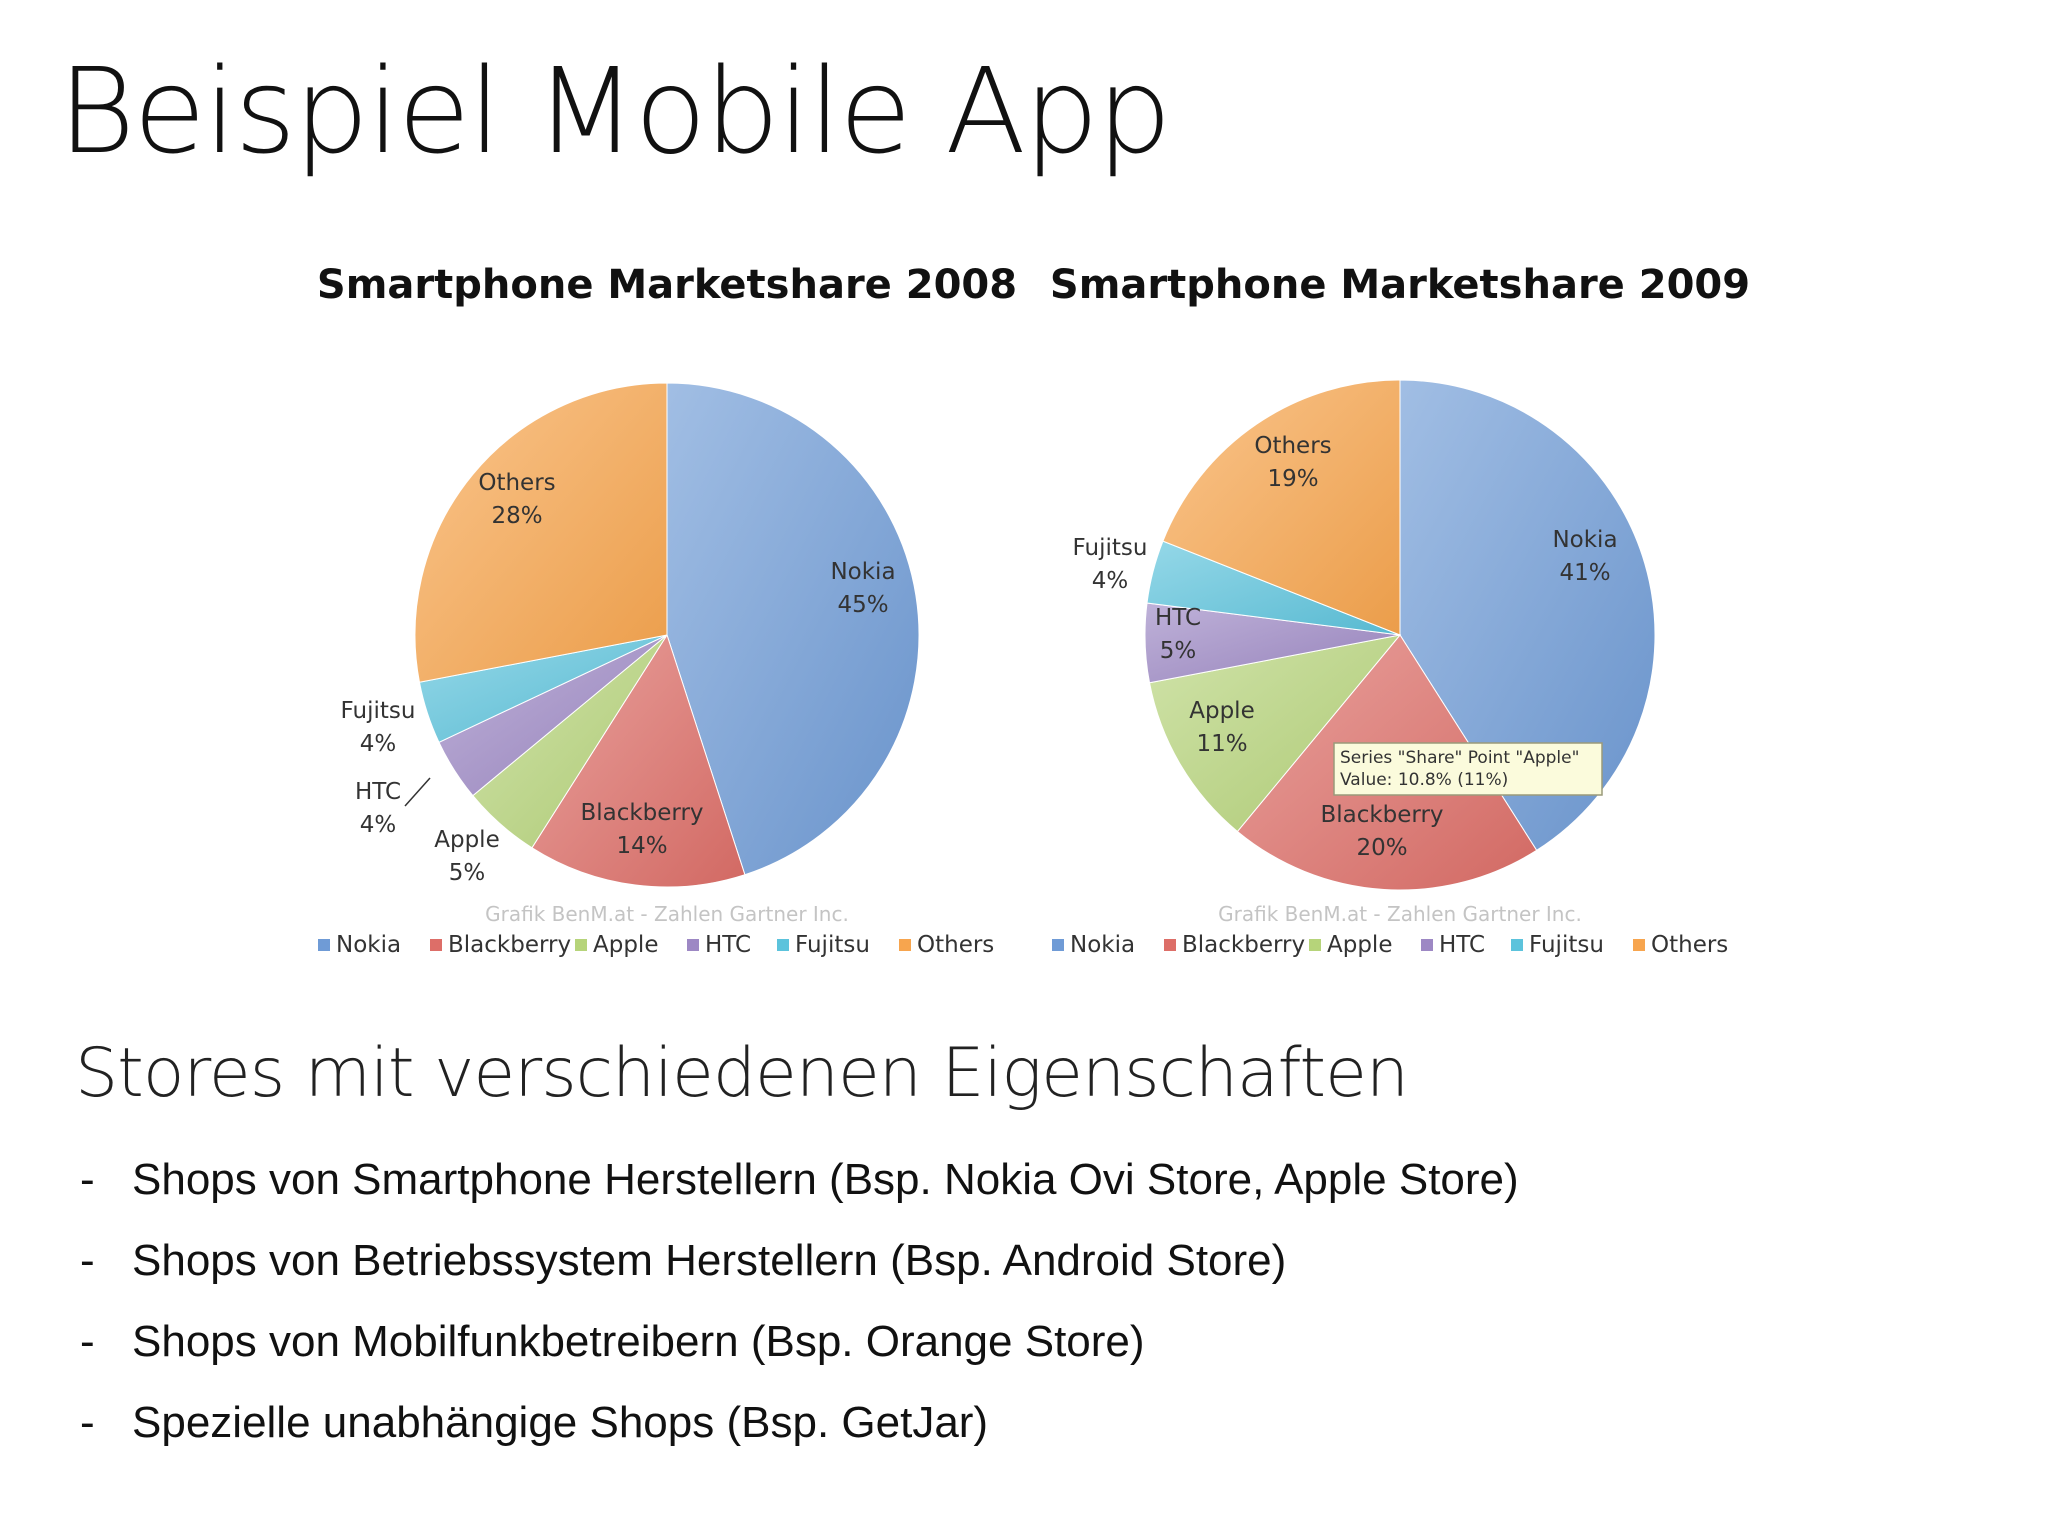 The height and width of the screenshot is (1536, 2048). I want to click on slide-title: Beispiel Mobile App, so click(615, 111).